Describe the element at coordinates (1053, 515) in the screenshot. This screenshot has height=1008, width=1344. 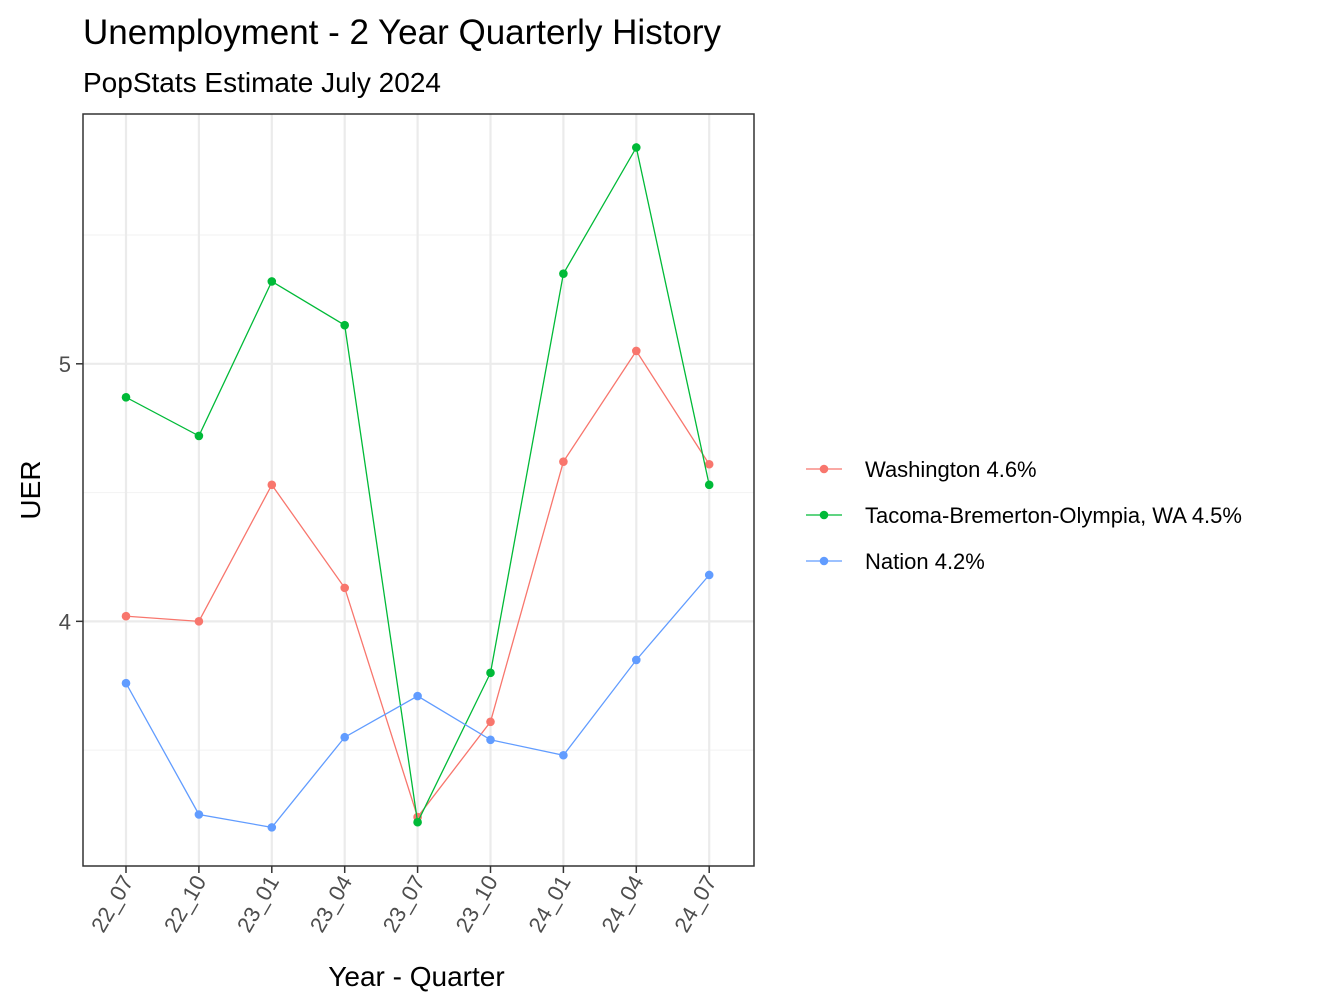
I see `legend-label: Tacoma-Bremerton-Olympia, WA 4.5%` at that location.